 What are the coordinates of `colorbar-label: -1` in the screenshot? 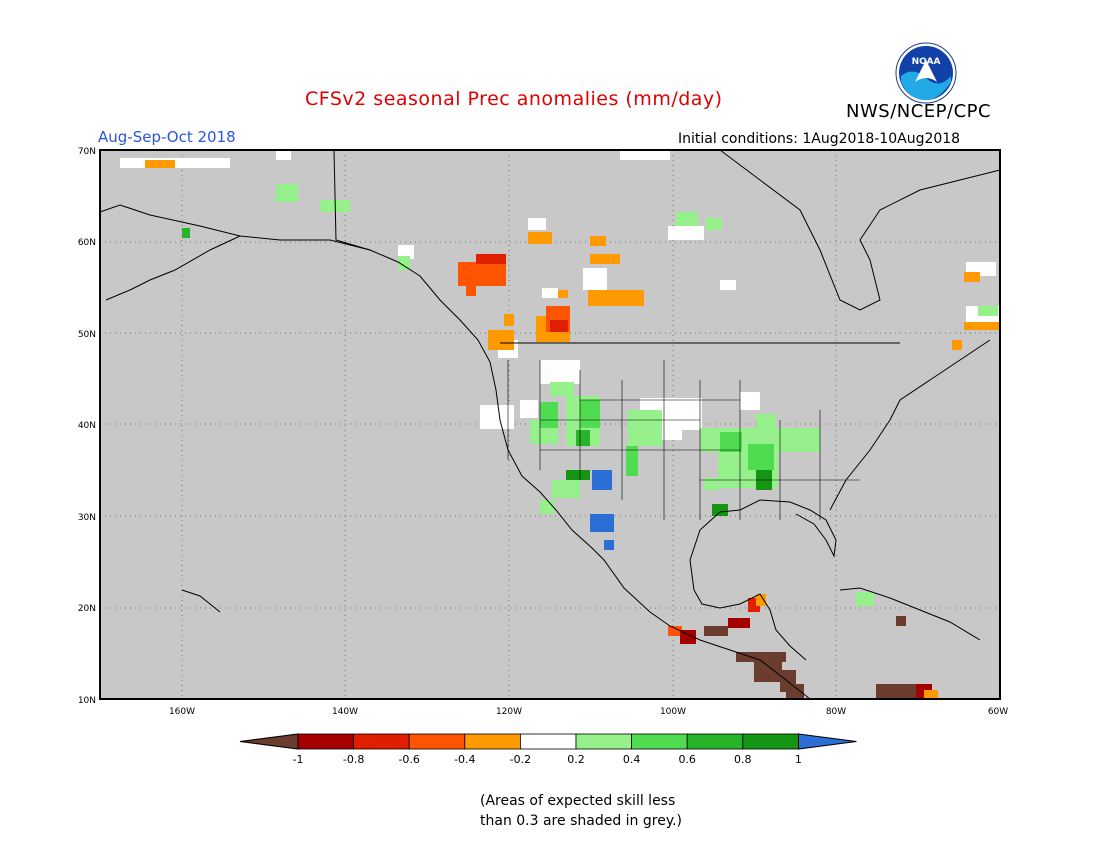 It's located at (298, 759).